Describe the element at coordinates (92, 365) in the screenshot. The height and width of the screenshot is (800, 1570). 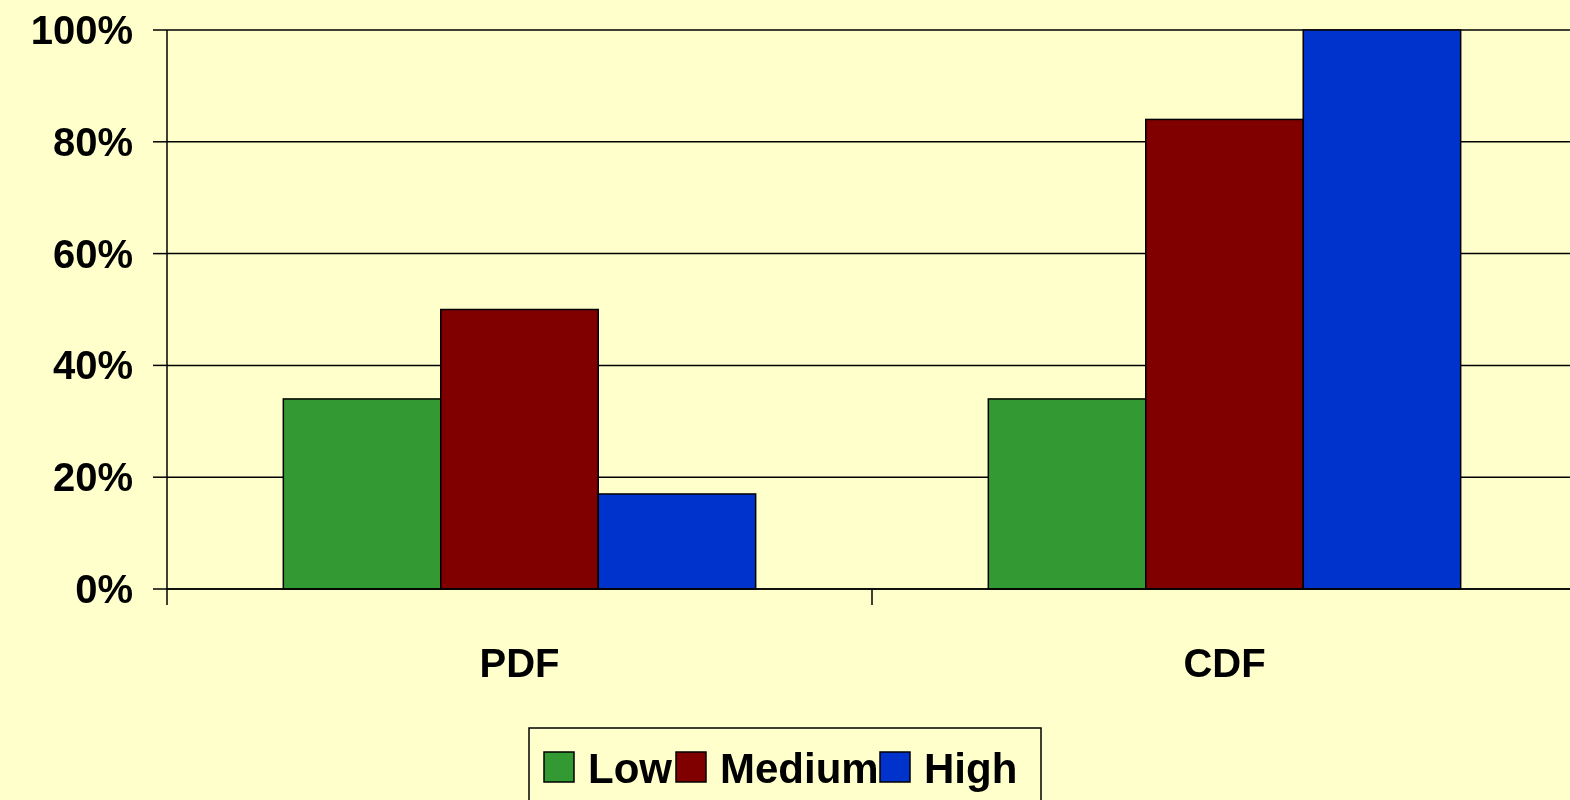
I see `y-tick-label: 40%` at that location.